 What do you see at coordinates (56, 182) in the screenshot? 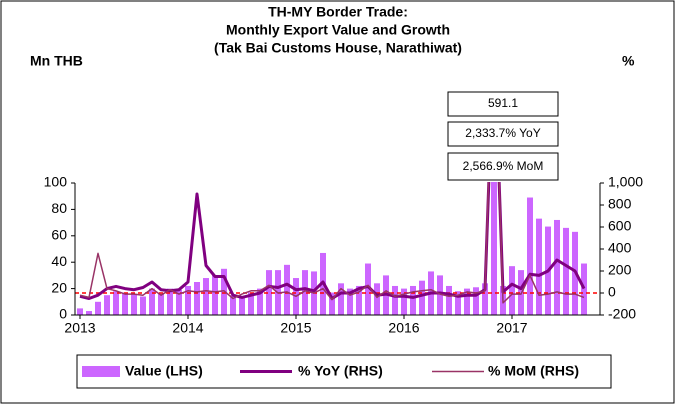
I see `y-tick-label: 100` at bounding box center [56, 182].